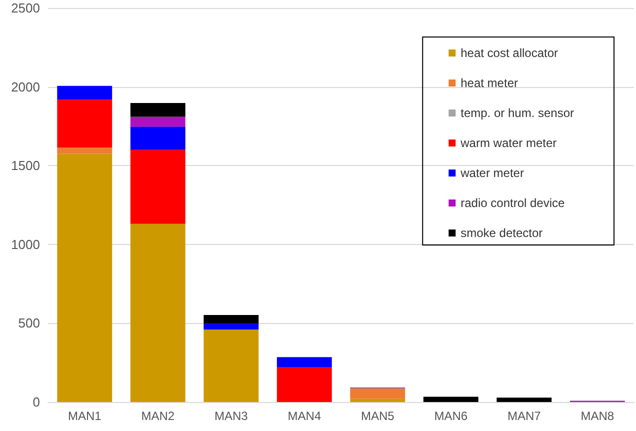  Describe the element at coordinates (25, 166) in the screenshot. I see `y-tick-label: 1500` at that location.